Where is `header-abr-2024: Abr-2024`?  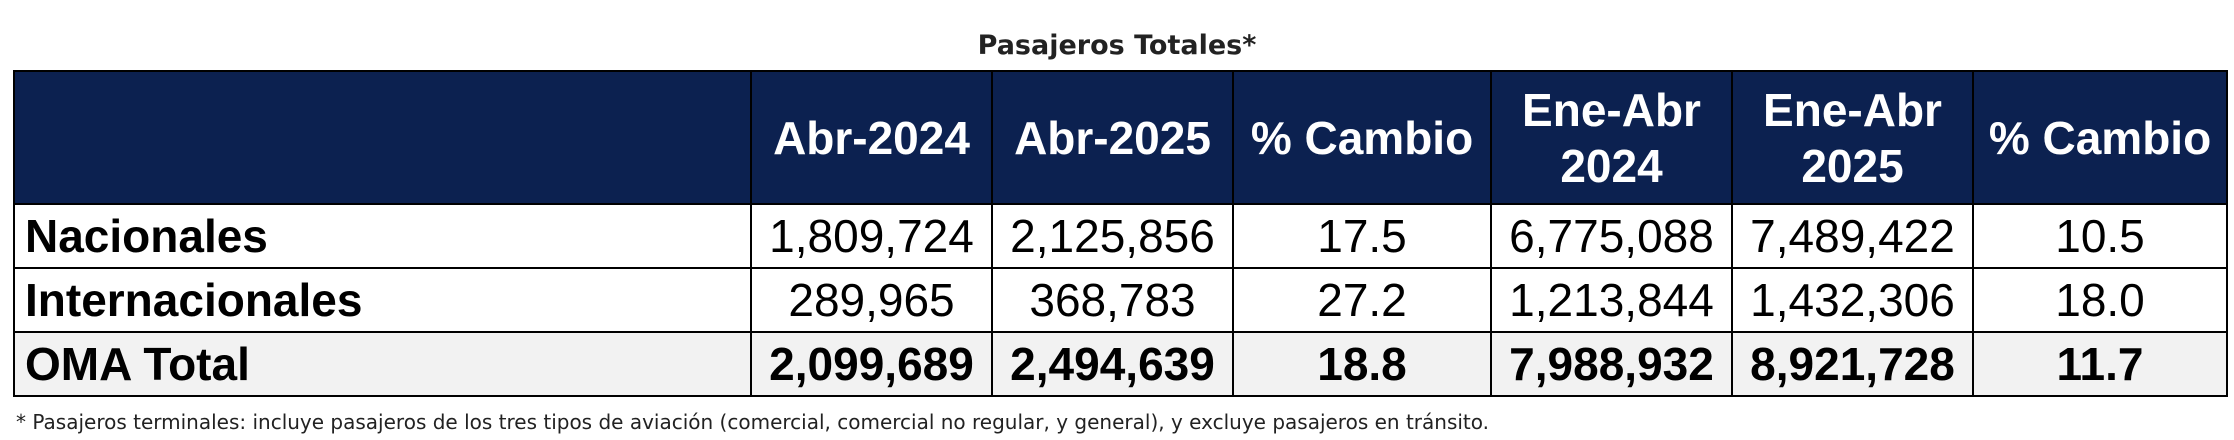
header-abr-2024: Abr-2024 is located at coordinates (871, 137).